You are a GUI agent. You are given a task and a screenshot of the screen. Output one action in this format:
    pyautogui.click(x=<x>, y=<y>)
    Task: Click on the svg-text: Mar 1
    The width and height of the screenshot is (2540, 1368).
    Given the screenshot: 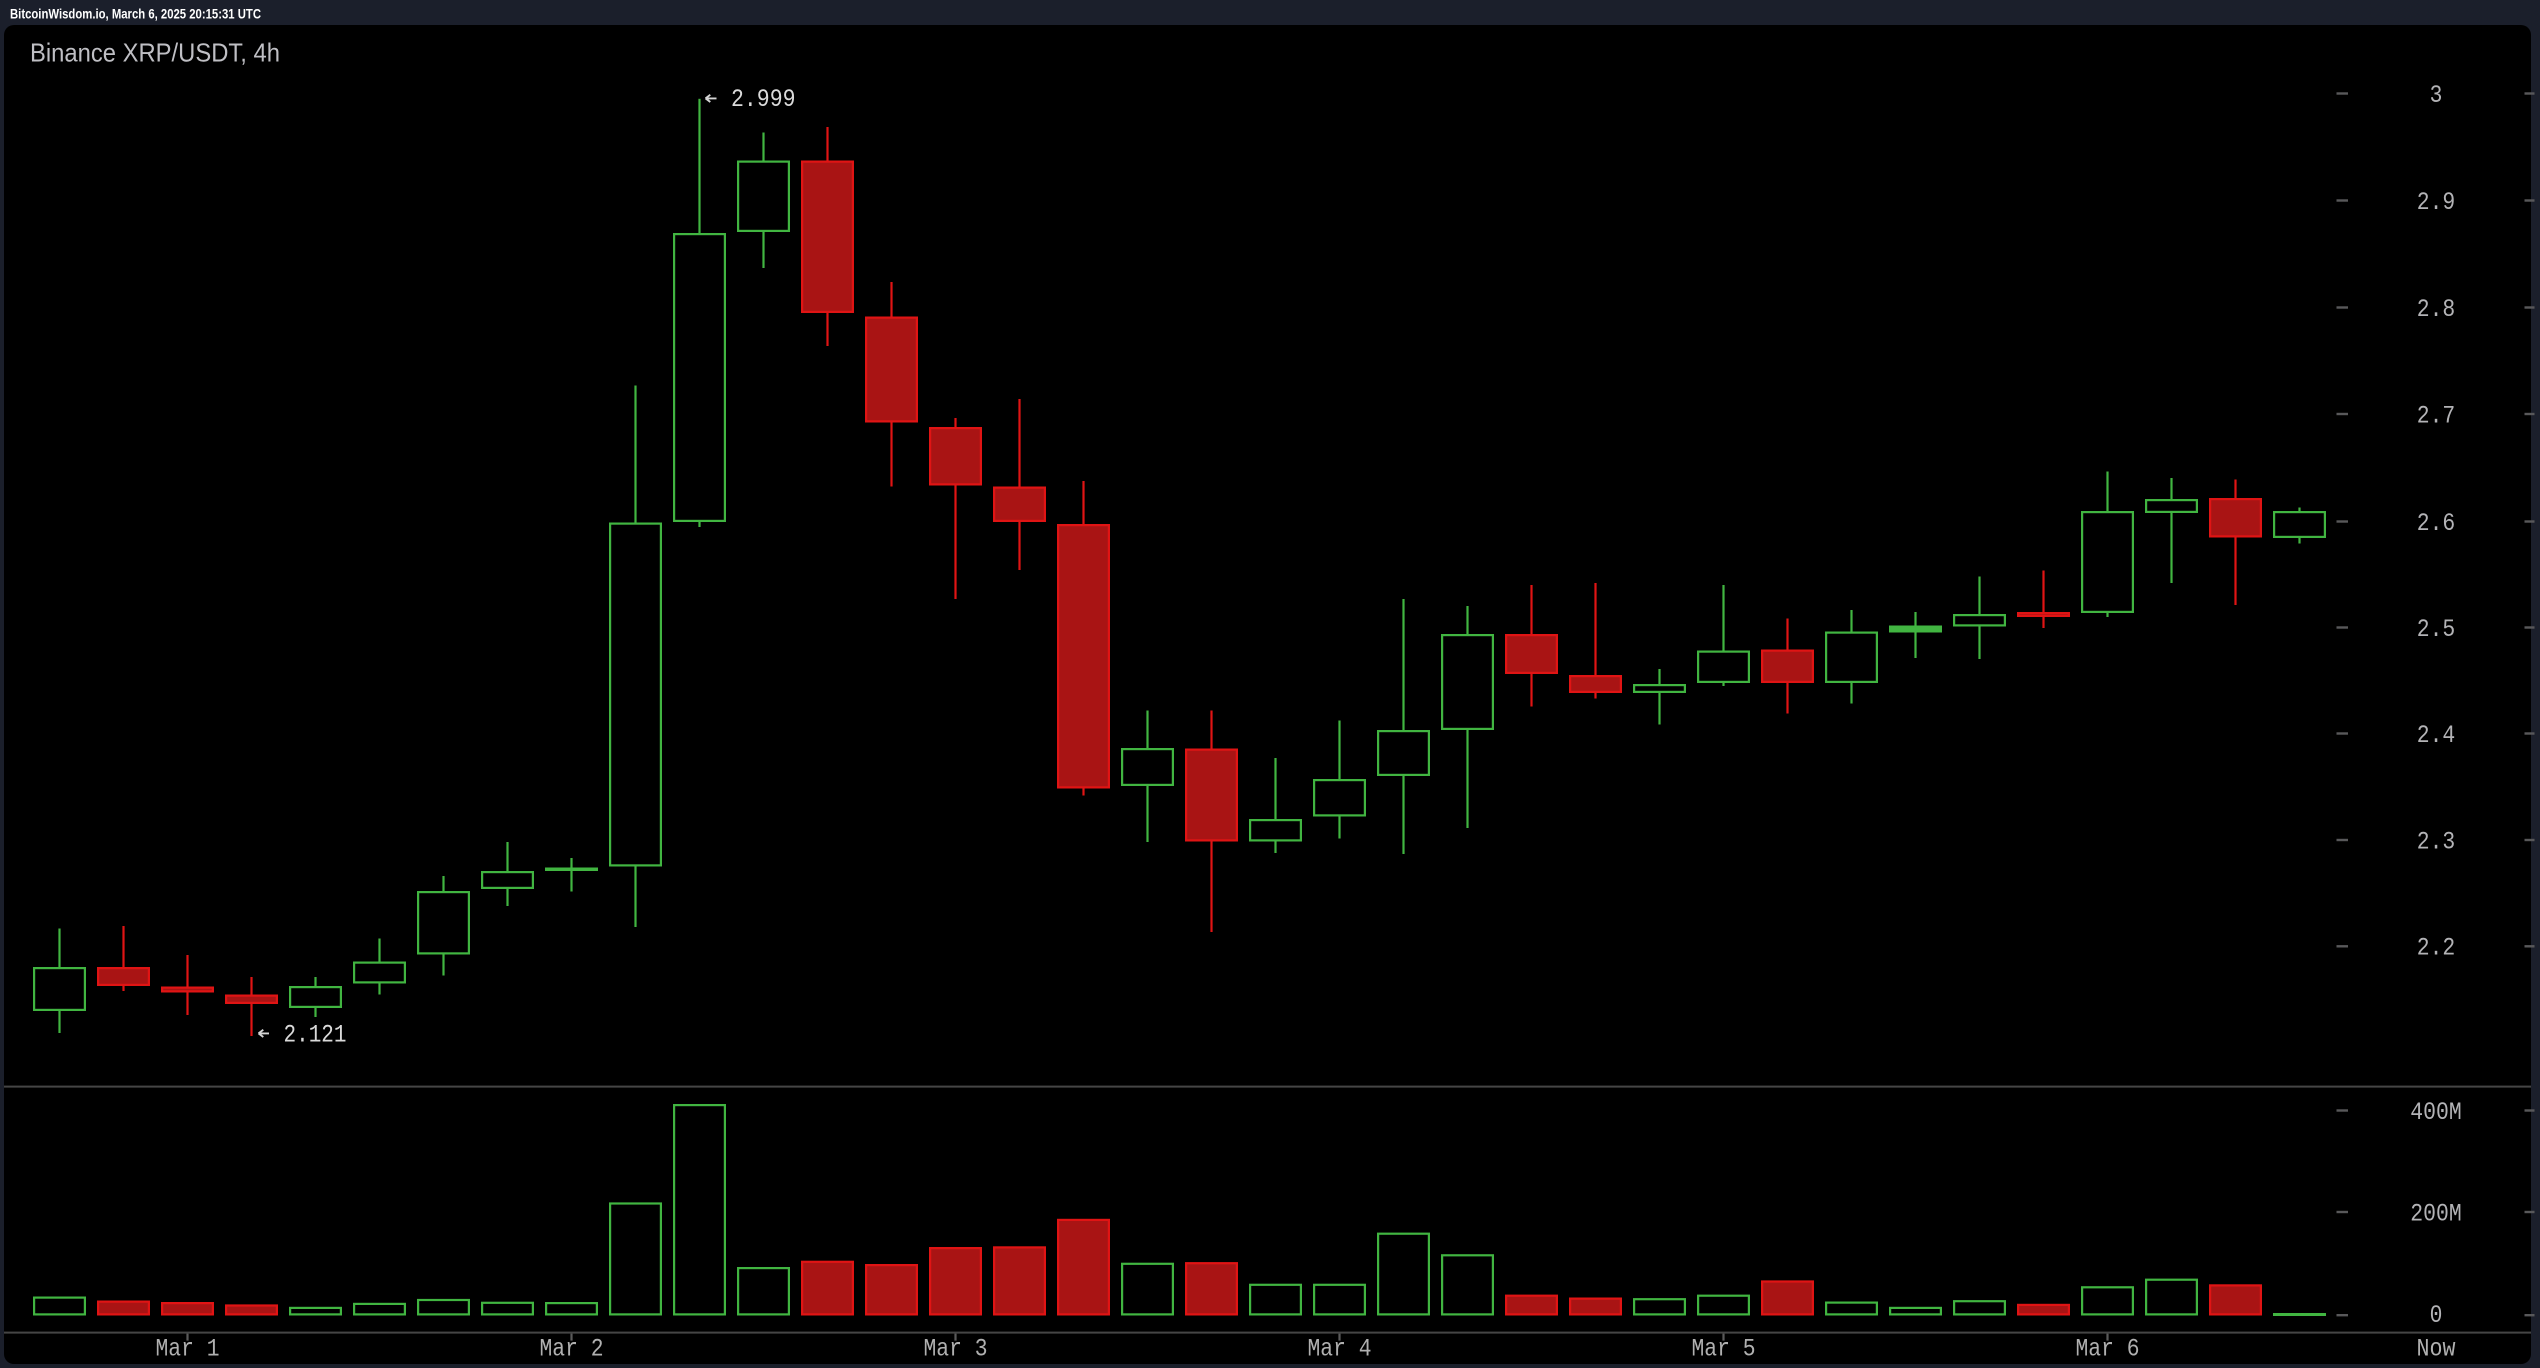 What is the action you would take?
    pyautogui.click(x=188, y=1349)
    